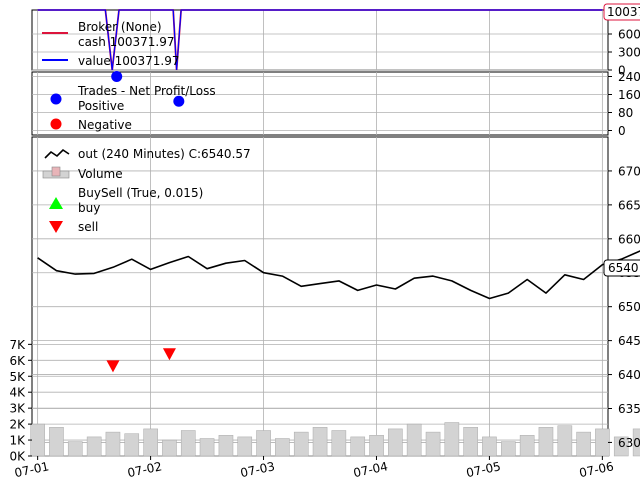 This screenshot has width=640, height=480. Describe the element at coordinates (314, 468) in the screenshot. I see `date-x-axis: 07-01 07-02 07-03 07-04 07-05 07-06` at that location.